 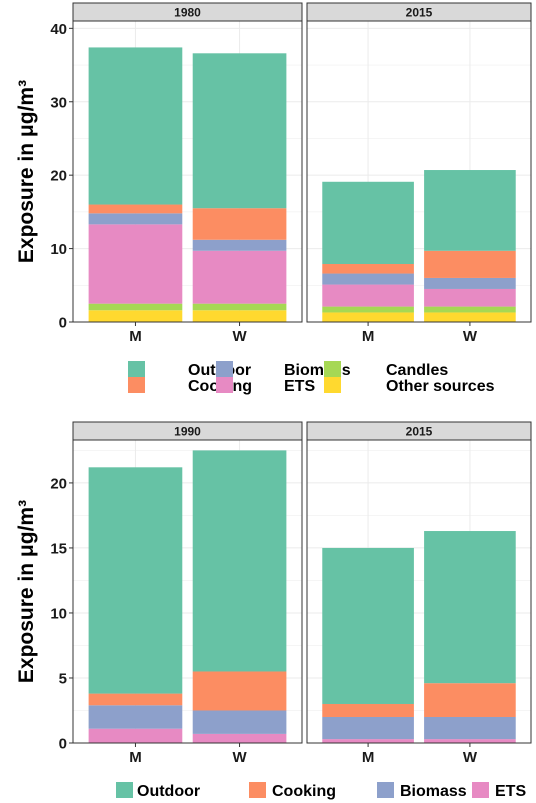 What do you see at coordinates (58, 102) in the screenshot?
I see `y-tick-label: 30` at bounding box center [58, 102].